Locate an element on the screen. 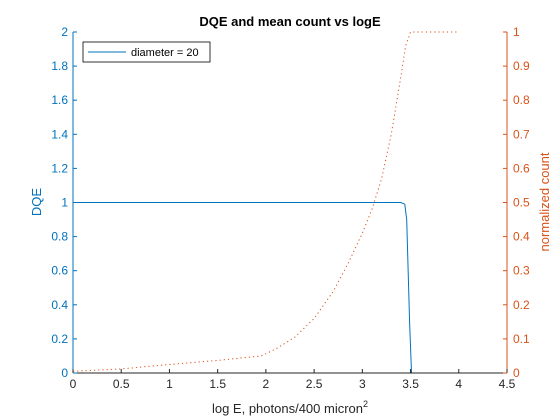 This screenshot has width=560, height=420. y-axis-right-title: normalized count is located at coordinates (544, 201).